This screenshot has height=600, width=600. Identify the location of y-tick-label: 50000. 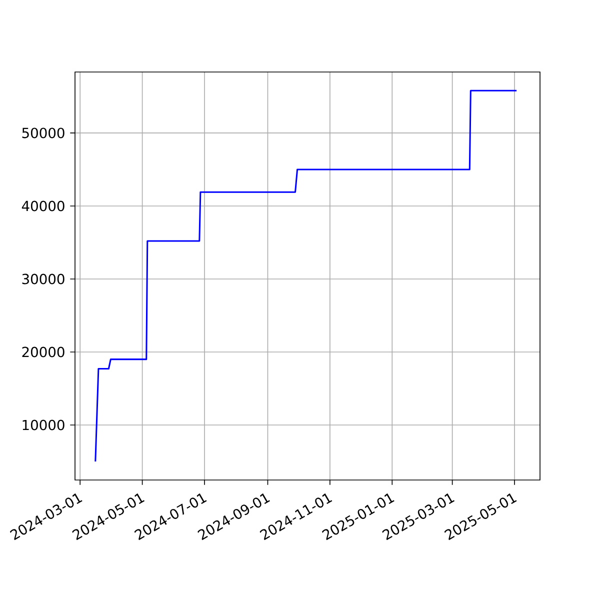
(43, 133).